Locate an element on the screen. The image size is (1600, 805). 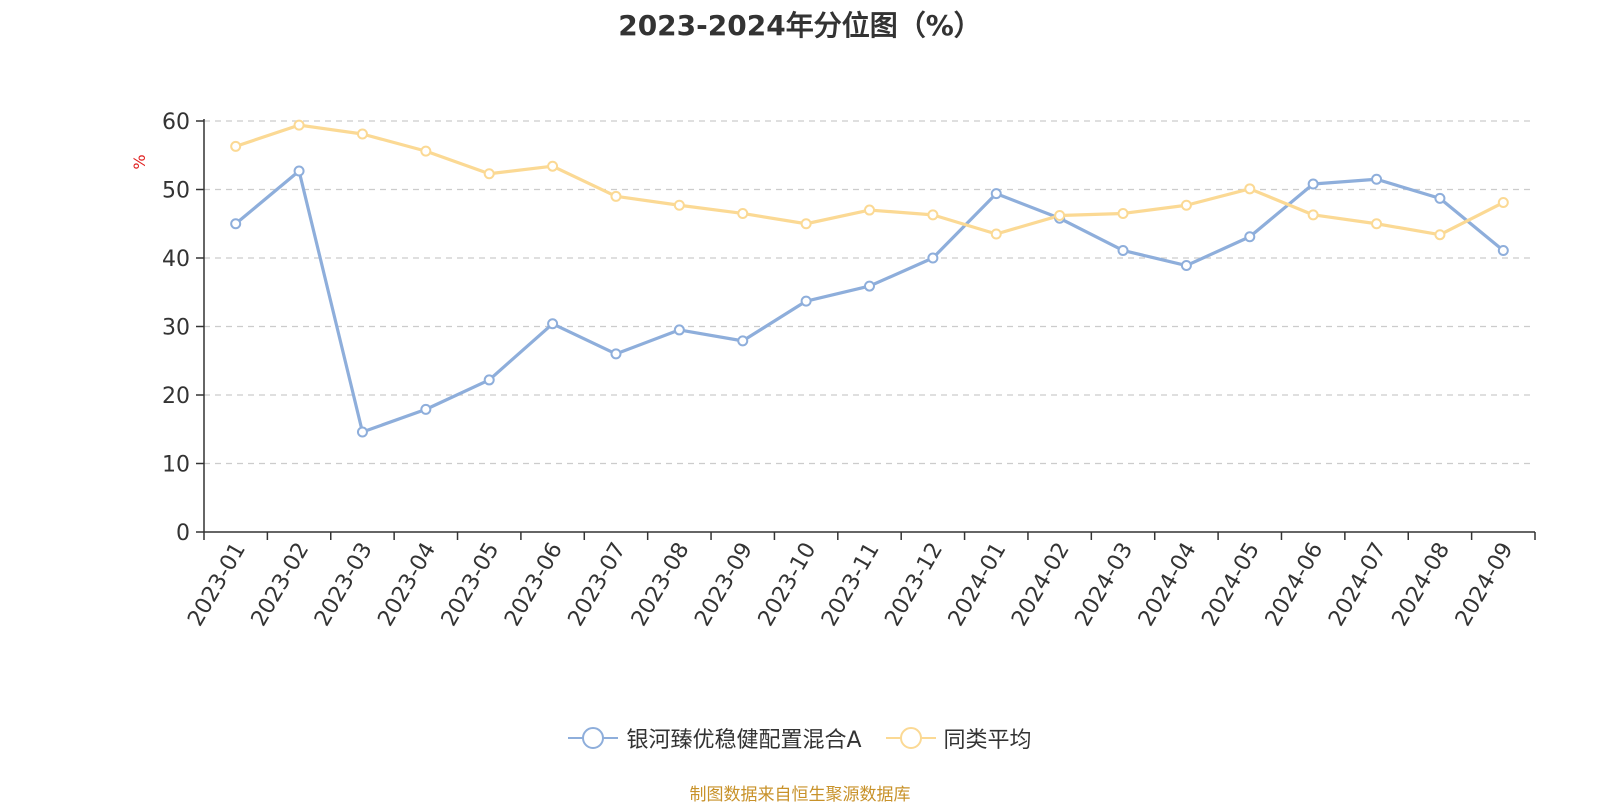
legend-item-series-1: 银河臻优稳健配置混合A is located at coordinates (715, 738).